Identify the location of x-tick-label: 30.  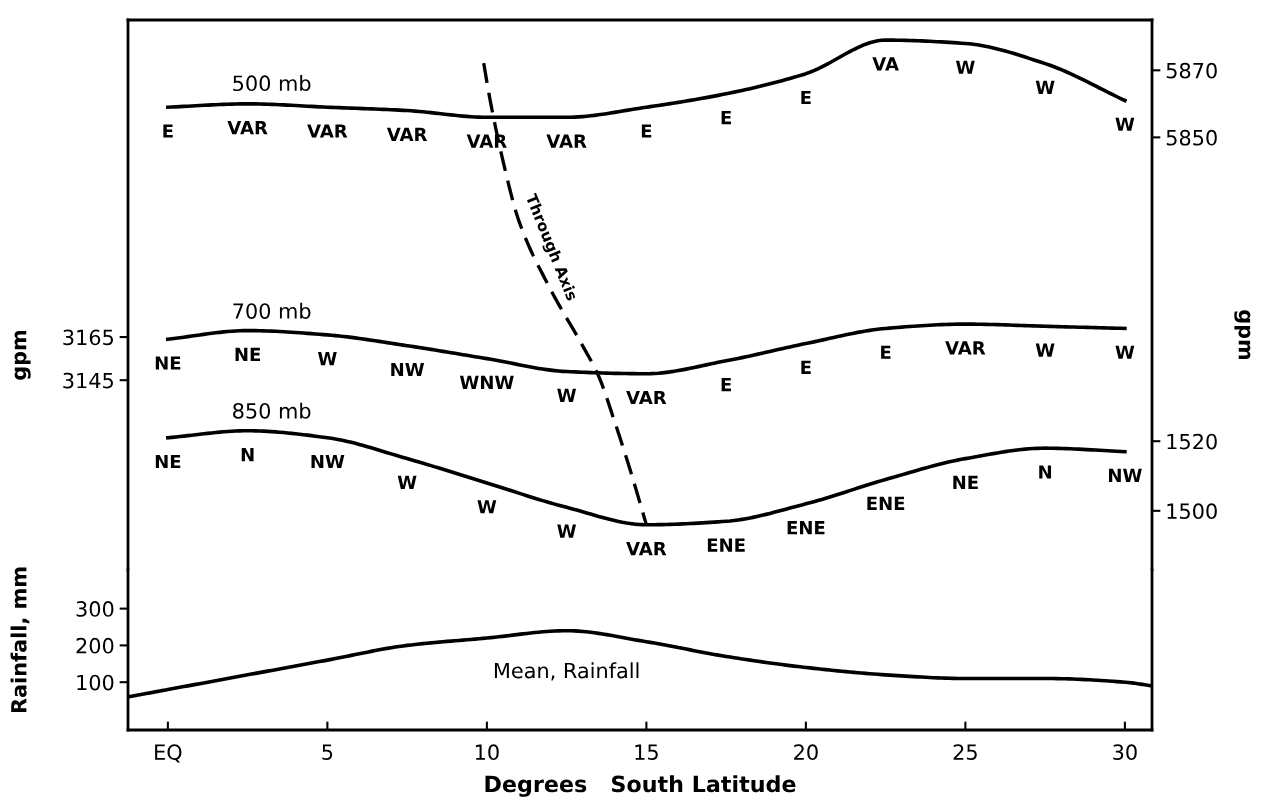
(1125, 752).